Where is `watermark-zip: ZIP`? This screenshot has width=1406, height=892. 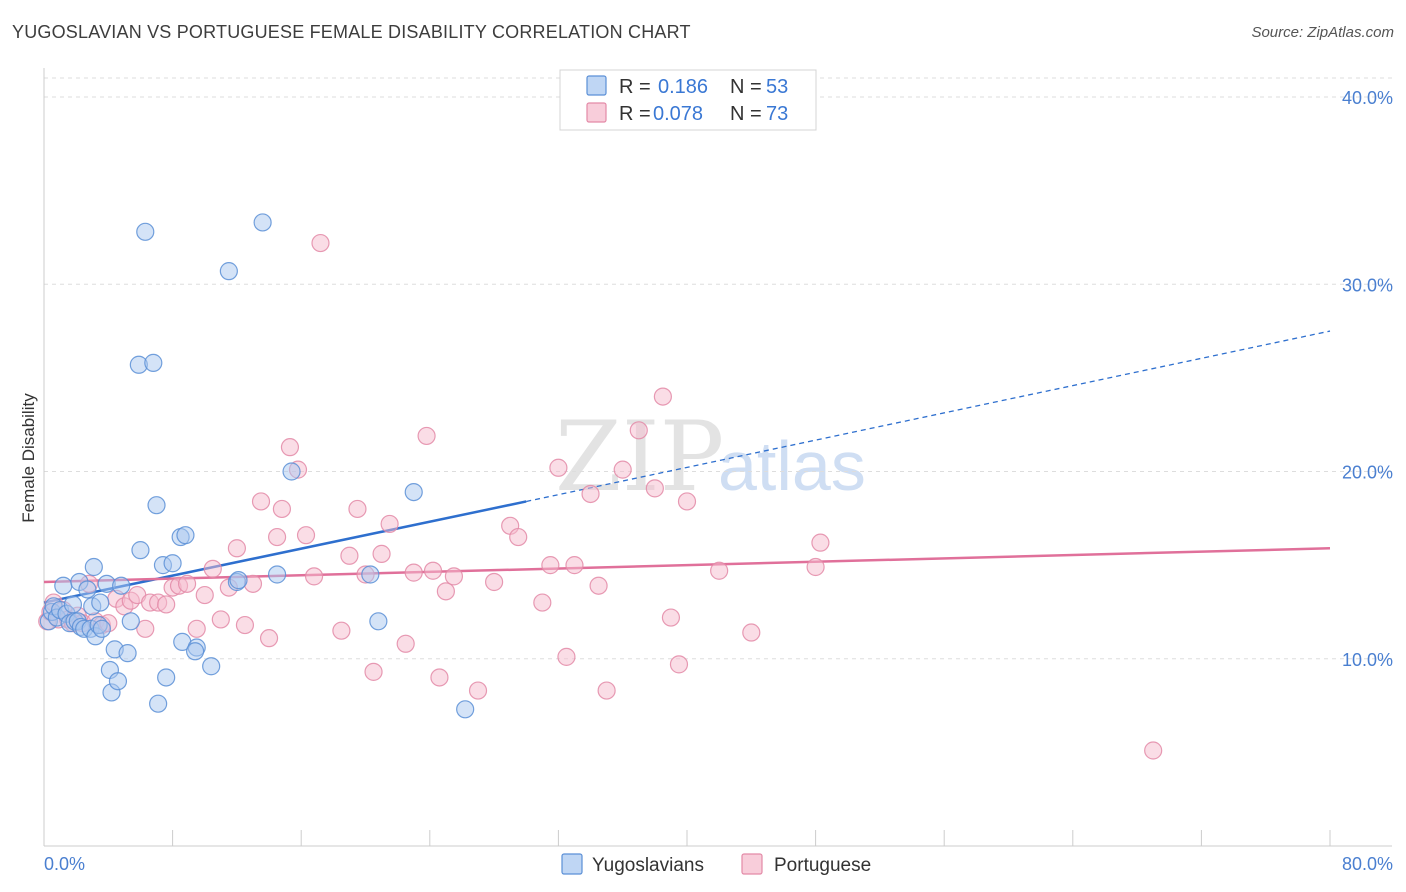
watermark-zip: ZIP is located at coordinates (639, 457).